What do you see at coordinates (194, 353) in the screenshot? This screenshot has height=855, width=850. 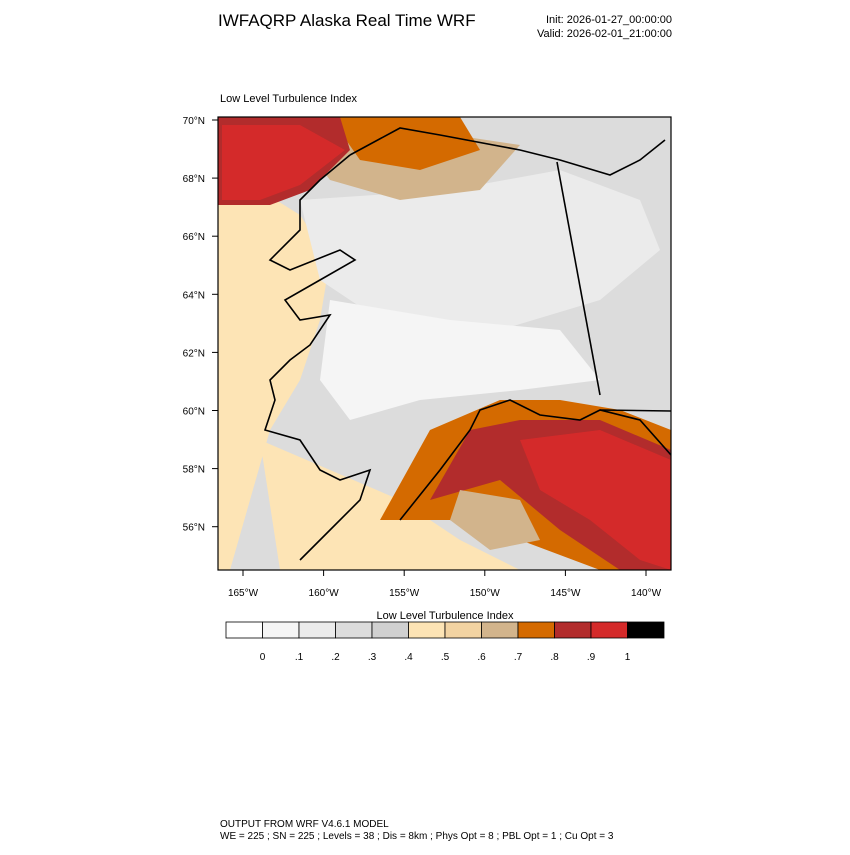 I see `lat-label: 62°N` at bounding box center [194, 353].